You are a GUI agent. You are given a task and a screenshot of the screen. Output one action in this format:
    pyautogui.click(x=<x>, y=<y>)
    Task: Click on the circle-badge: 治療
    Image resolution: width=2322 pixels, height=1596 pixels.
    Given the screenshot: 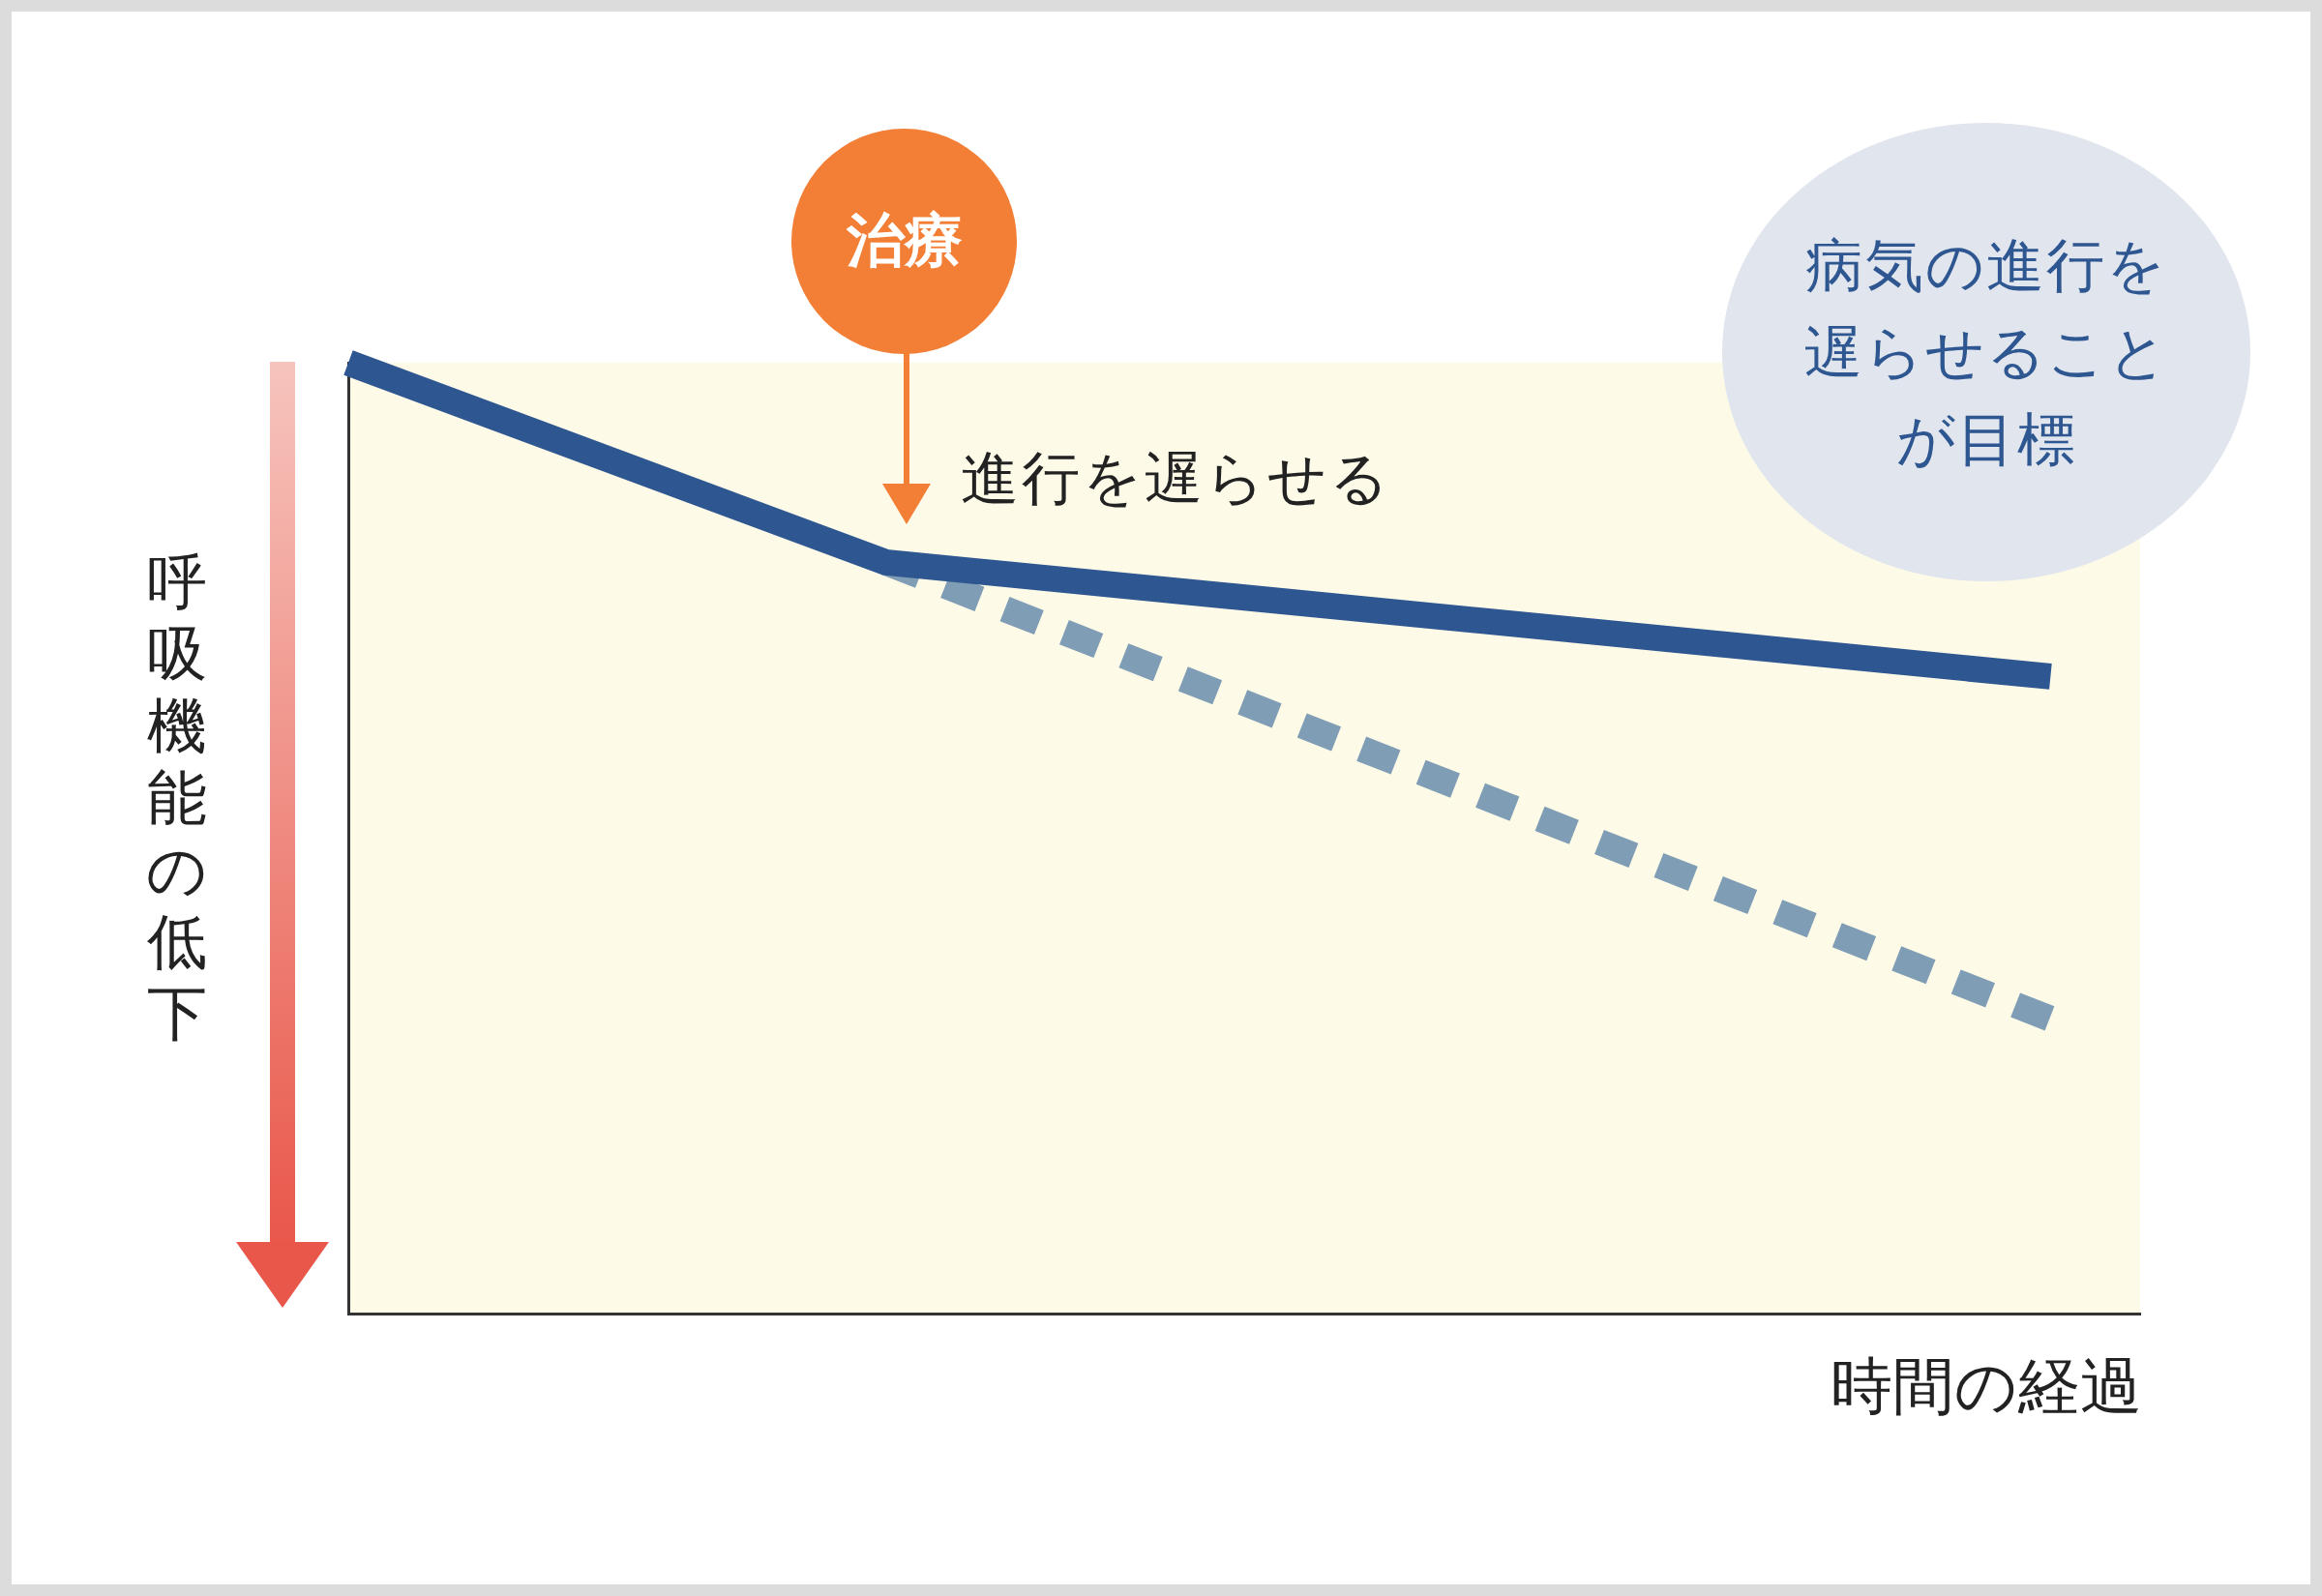 What is the action you would take?
    pyautogui.click(x=904, y=241)
    